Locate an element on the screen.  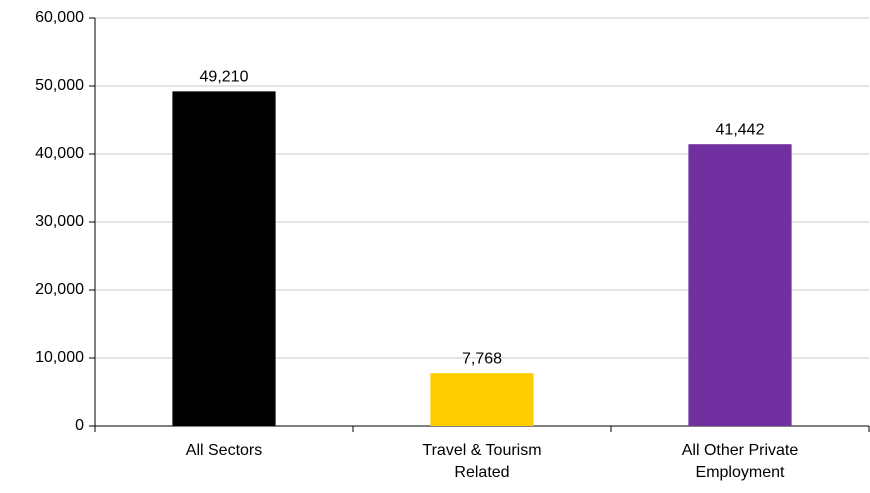
value-label: 7,768 is located at coordinates (482, 358).